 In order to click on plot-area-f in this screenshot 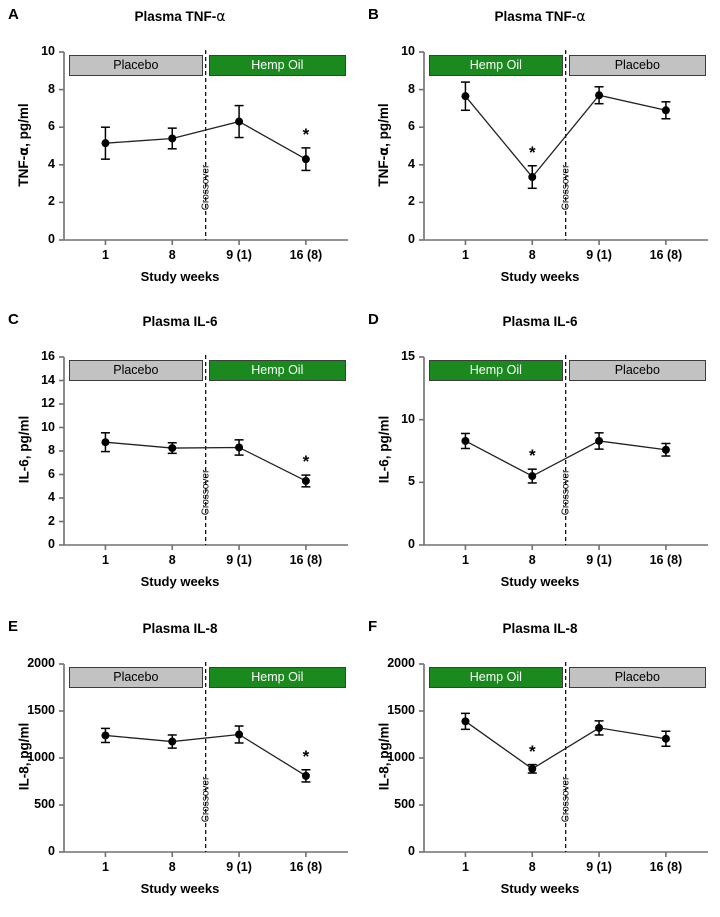, I will do `click(563, 759)`.